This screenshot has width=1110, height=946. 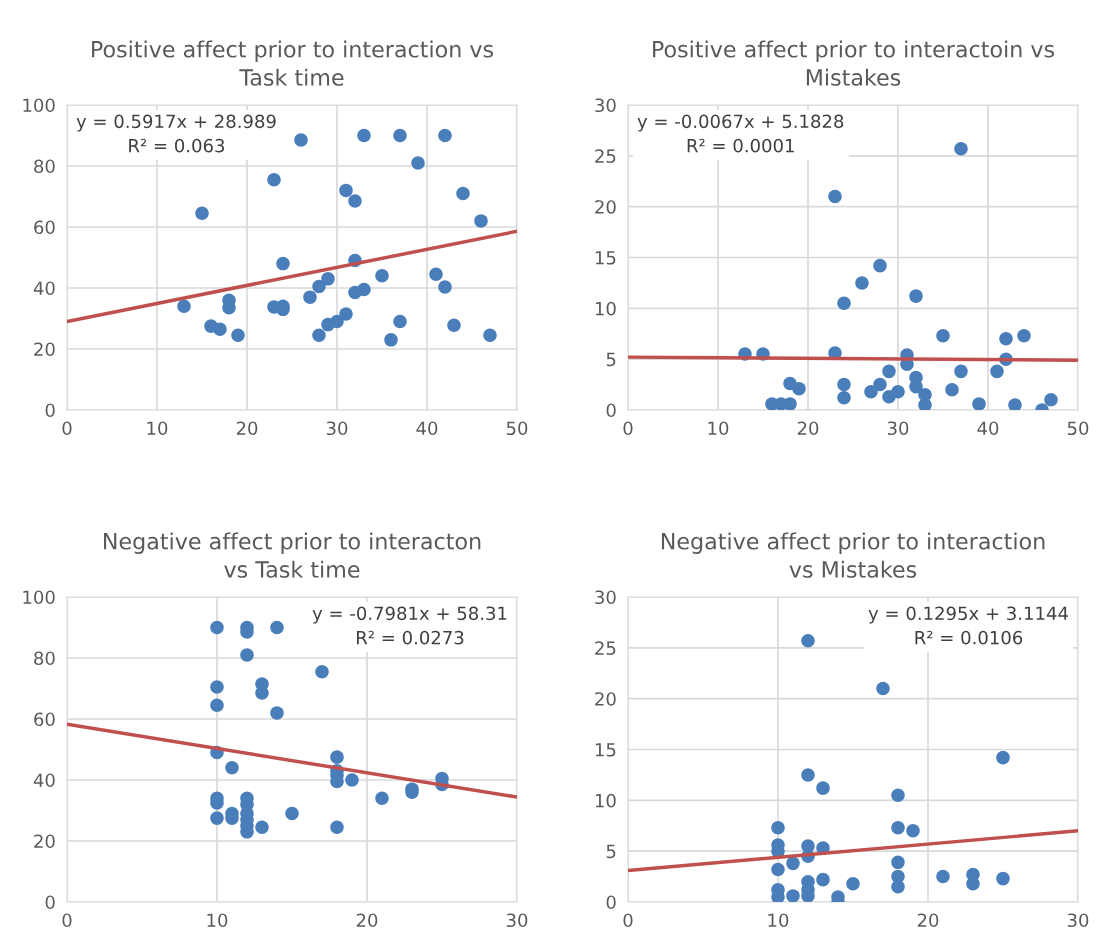 What do you see at coordinates (853, 555) in the screenshot?
I see `chart-title: Negative affect prior to interaction vs Mistakes` at bounding box center [853, 555].